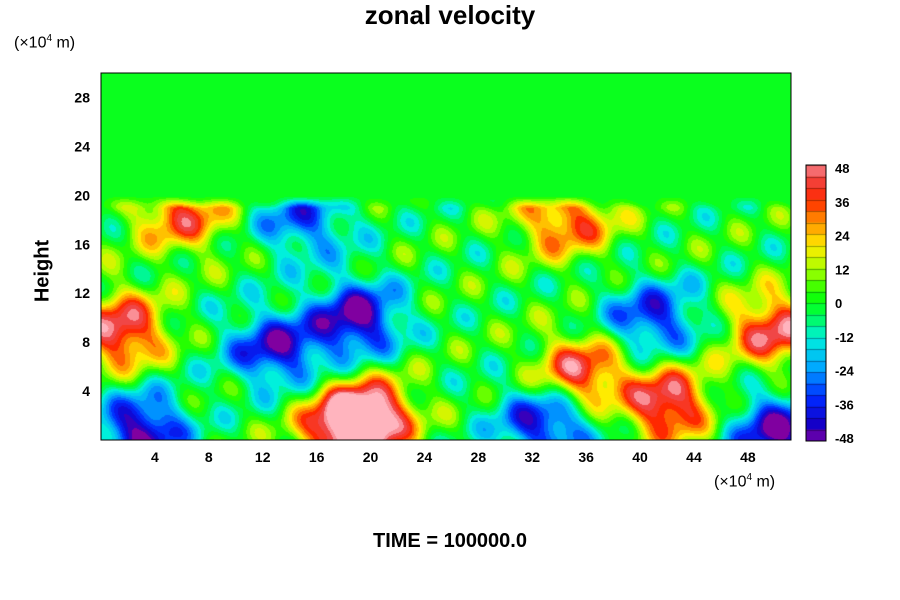 This screenshot has width=900, height=600. What do you see at coordinates (640, 457) in the screenshot?
I see `x-tick-label: 40` at bounding box center [640, 457].